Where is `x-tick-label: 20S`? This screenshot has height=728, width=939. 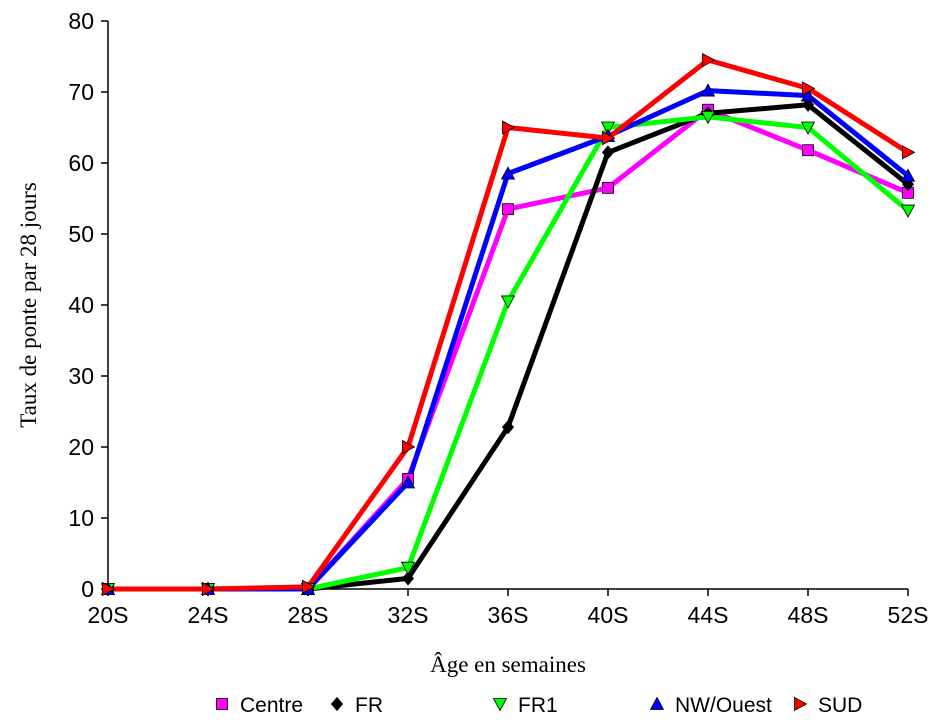 x-tick-label: 20S is located at coordinates (108, 615).